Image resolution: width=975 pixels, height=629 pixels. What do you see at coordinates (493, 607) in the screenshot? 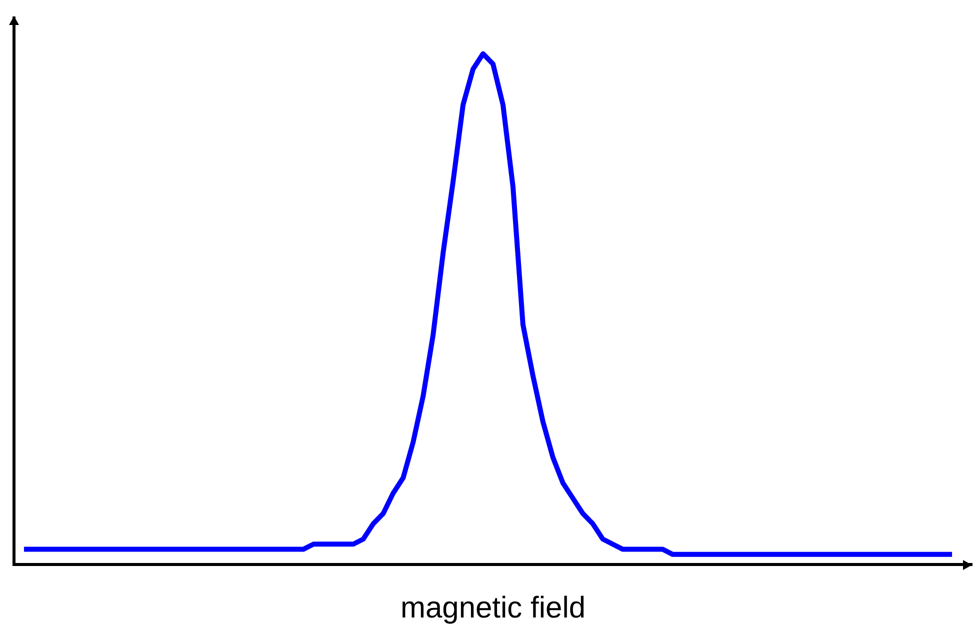
I see `x-axis-title: magnetic field` at bounding box center [493, 607].